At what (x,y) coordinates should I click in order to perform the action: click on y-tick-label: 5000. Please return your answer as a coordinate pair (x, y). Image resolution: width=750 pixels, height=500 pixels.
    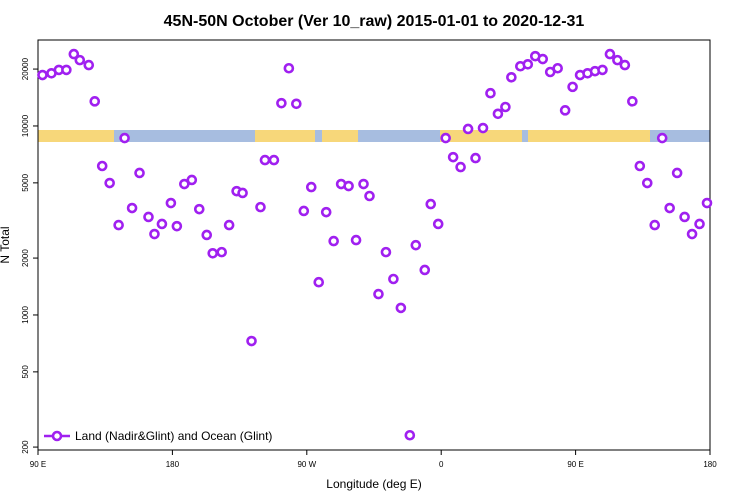
    Looking at the image, I should click on (25, 182).